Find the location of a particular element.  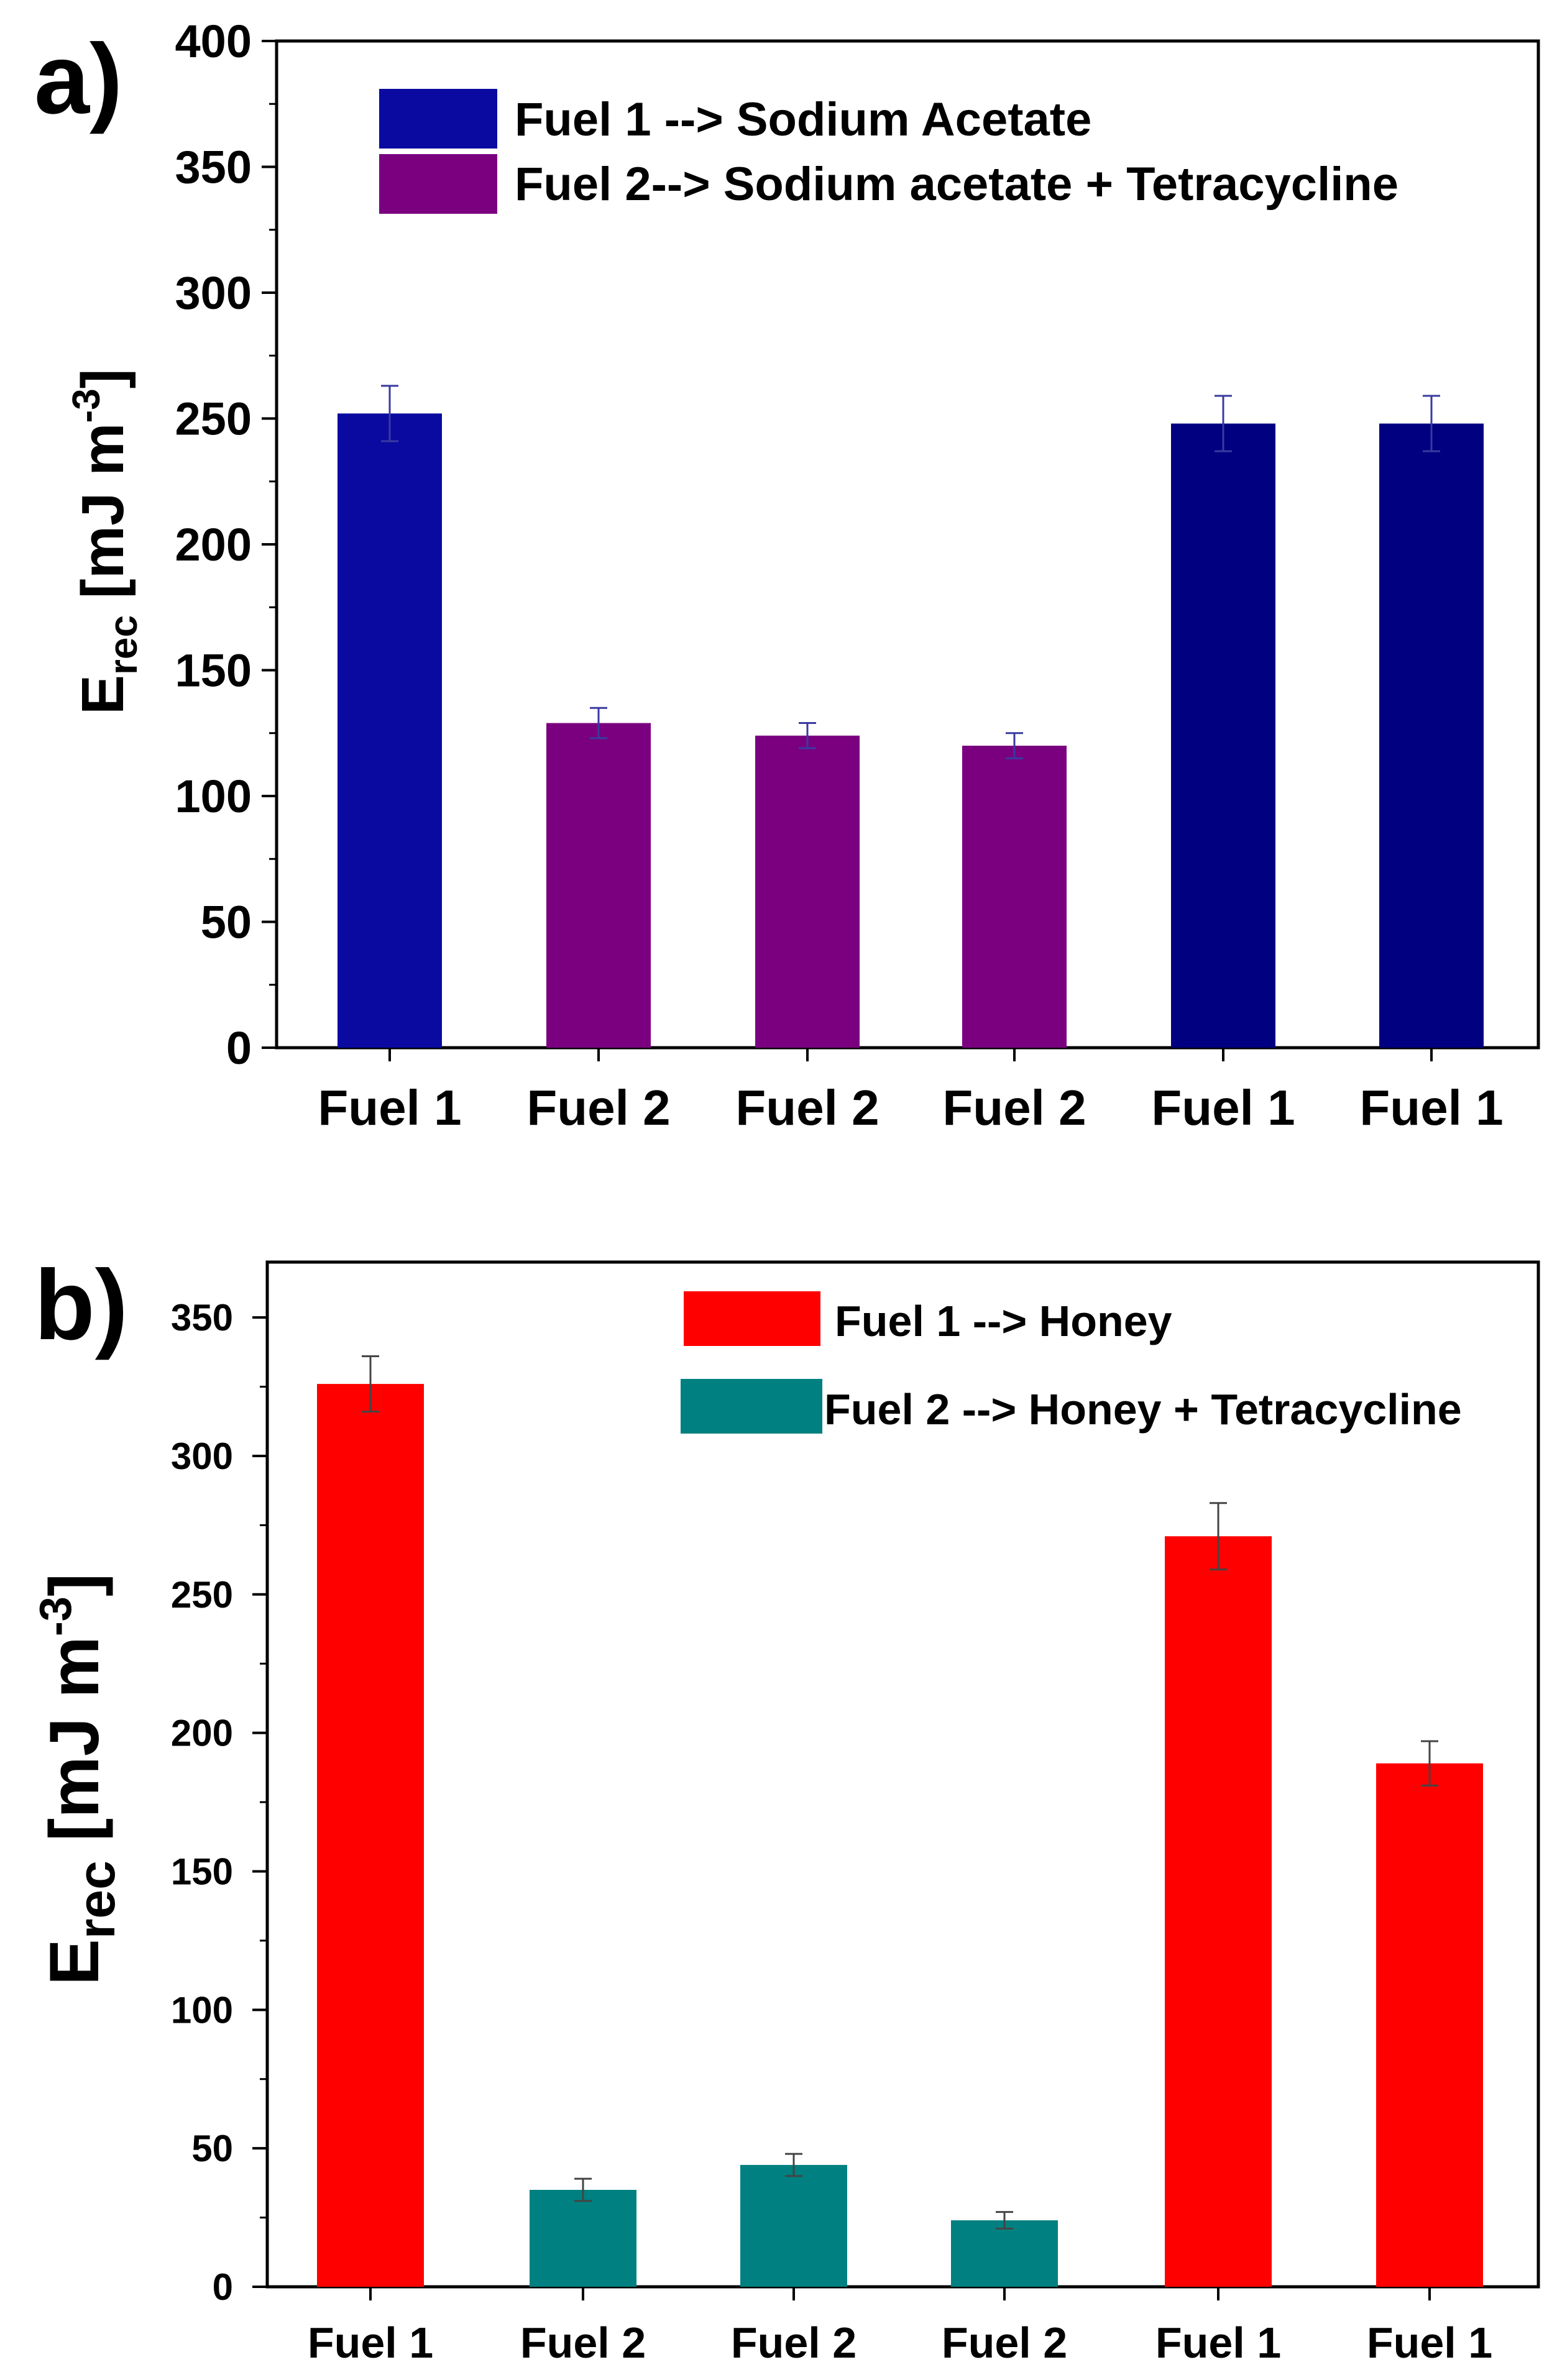

panel-a-y-tick-label: 150 is located at coordinates (213, 670).